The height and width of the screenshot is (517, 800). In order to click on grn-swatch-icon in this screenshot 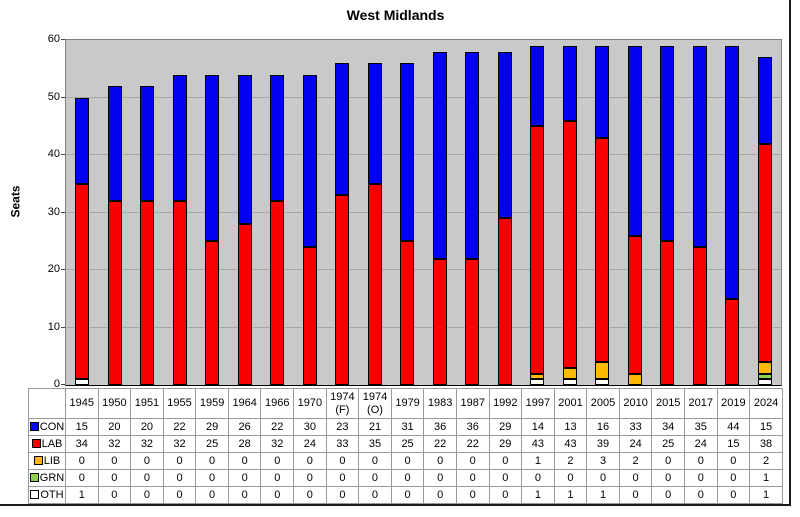, I will do `click(34, 477)`.